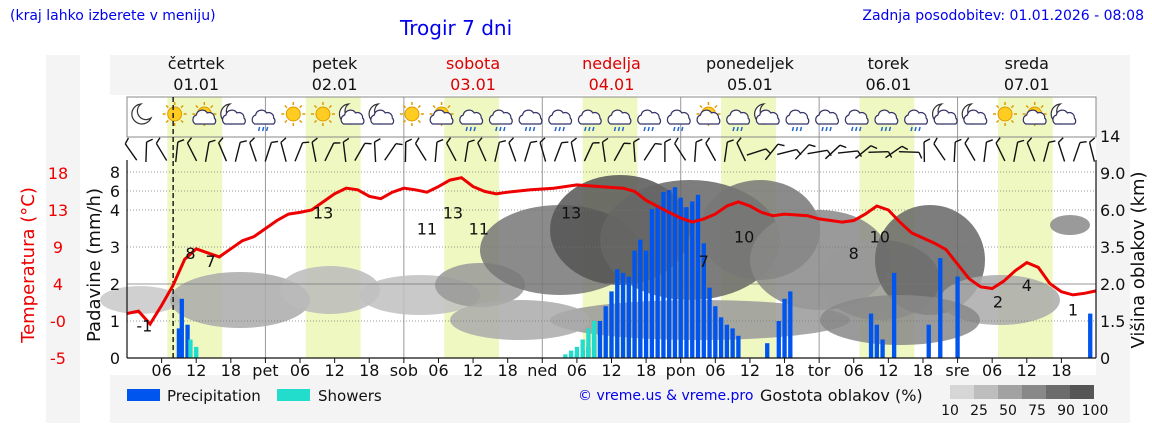 The width and height of the screenshot is (1152, 443). What do you see at coordinates (571, 212) in the screenshot?
I see `temperature-value-label: 13` at bounding box center [571, 212].